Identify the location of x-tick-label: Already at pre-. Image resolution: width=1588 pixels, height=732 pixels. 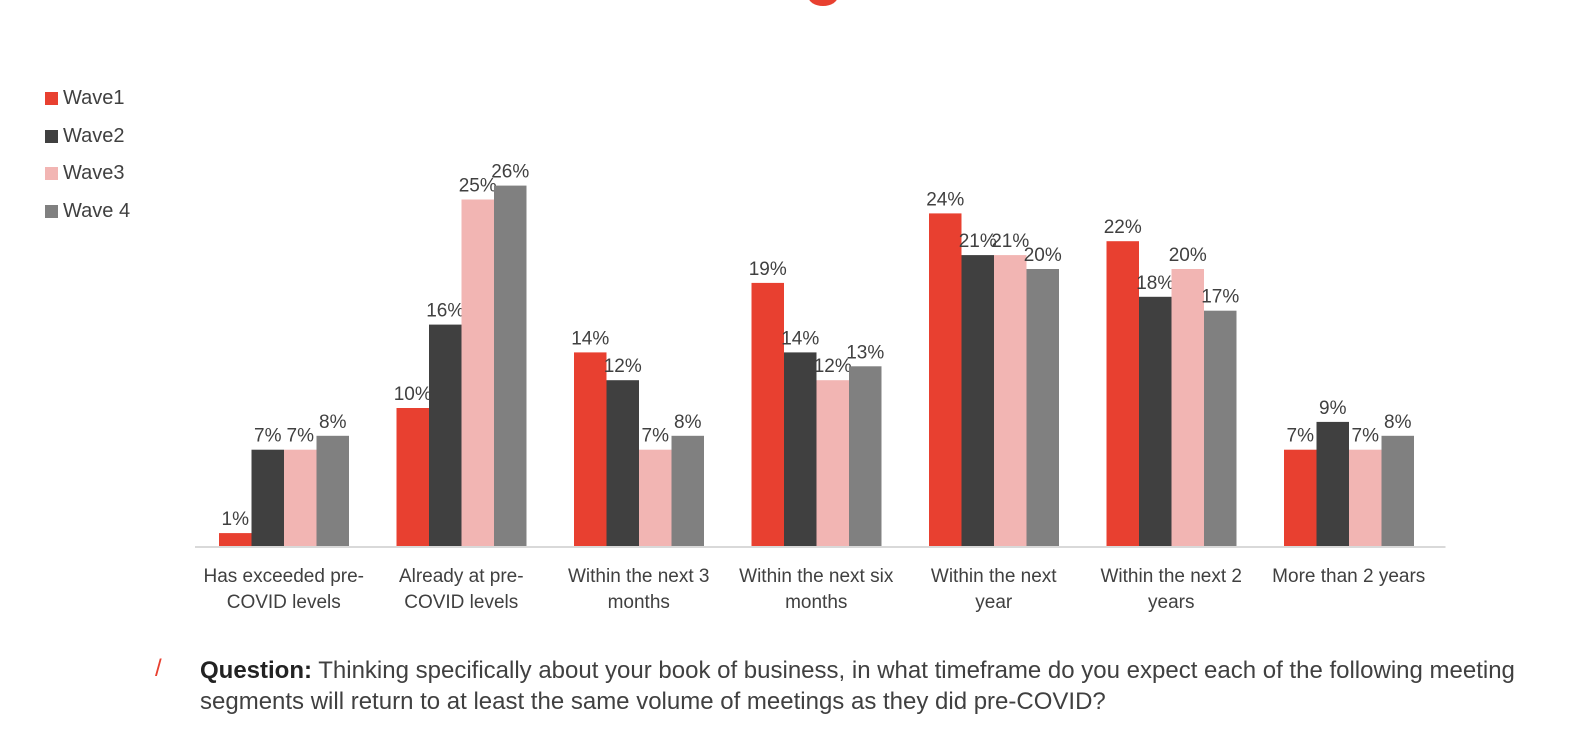
(461, 576).